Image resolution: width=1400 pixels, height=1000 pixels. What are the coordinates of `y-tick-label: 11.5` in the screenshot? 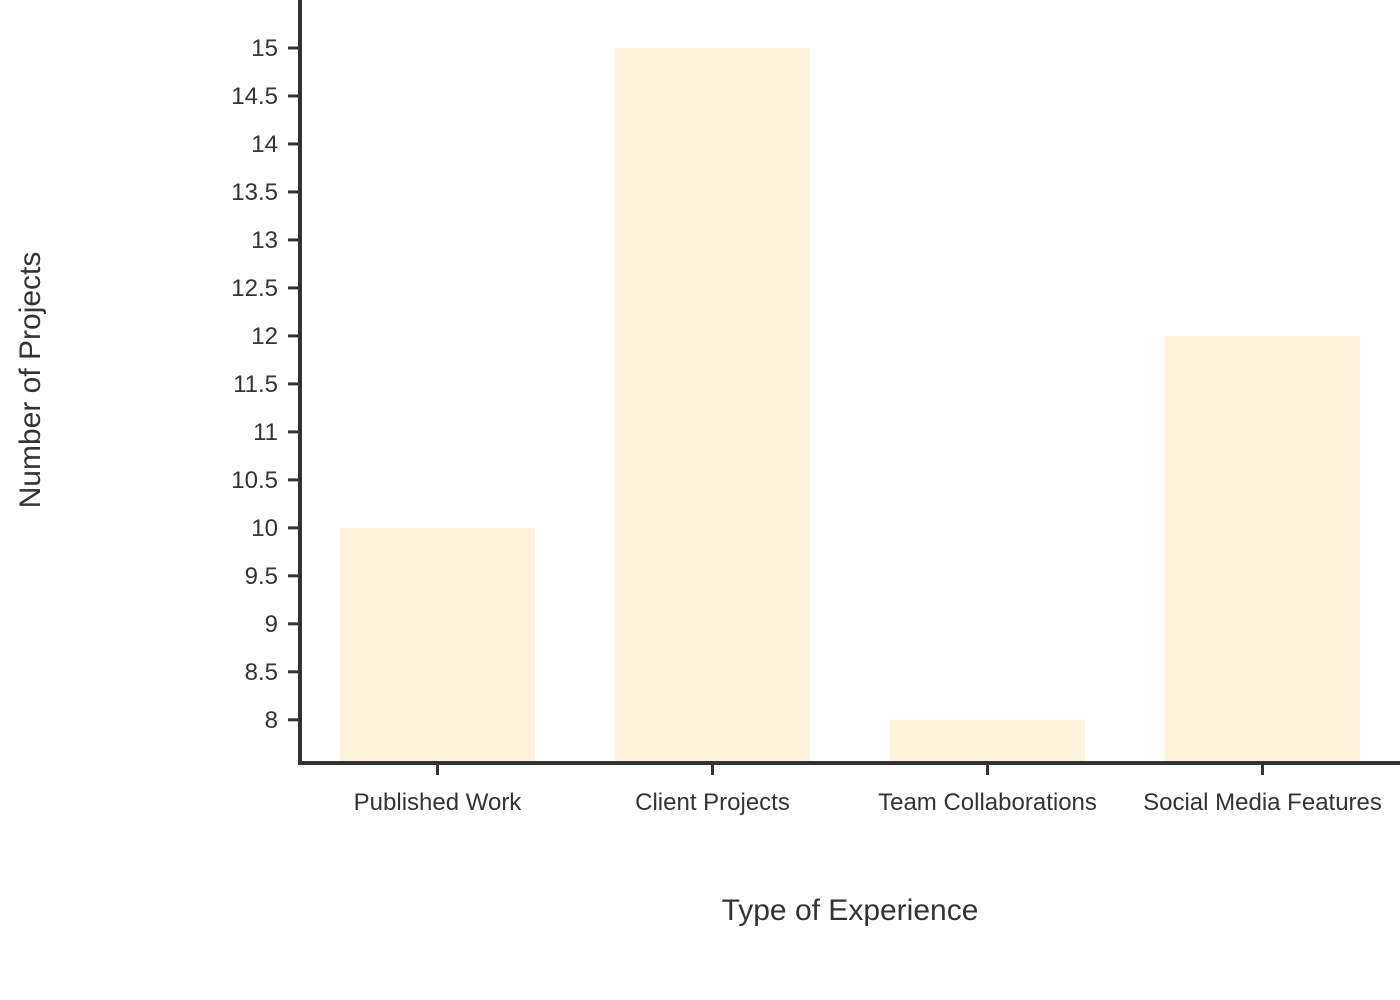 It's located at (255, 384).